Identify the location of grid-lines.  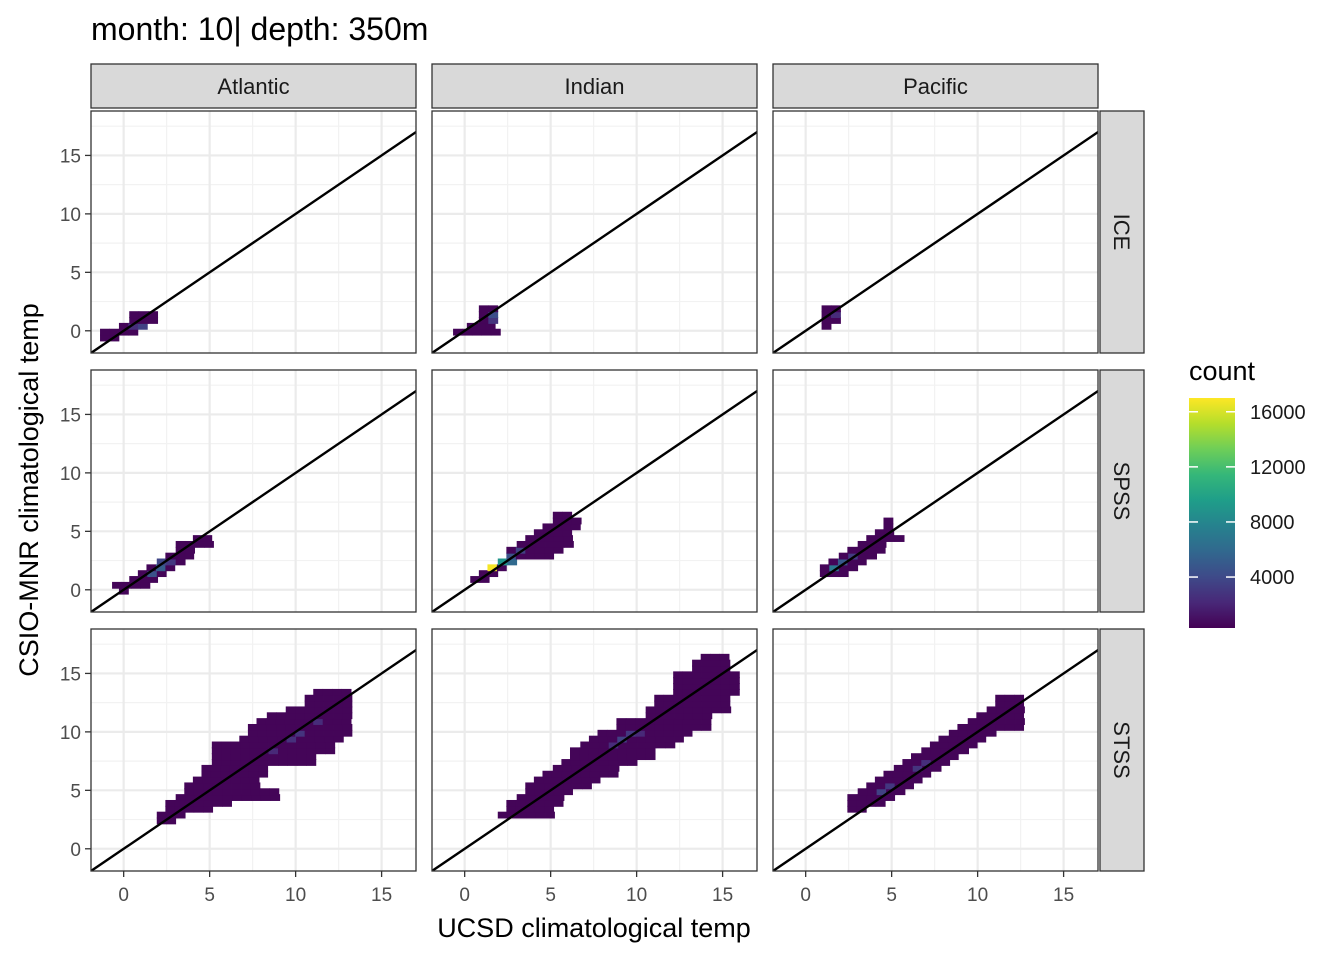
(935, 491).